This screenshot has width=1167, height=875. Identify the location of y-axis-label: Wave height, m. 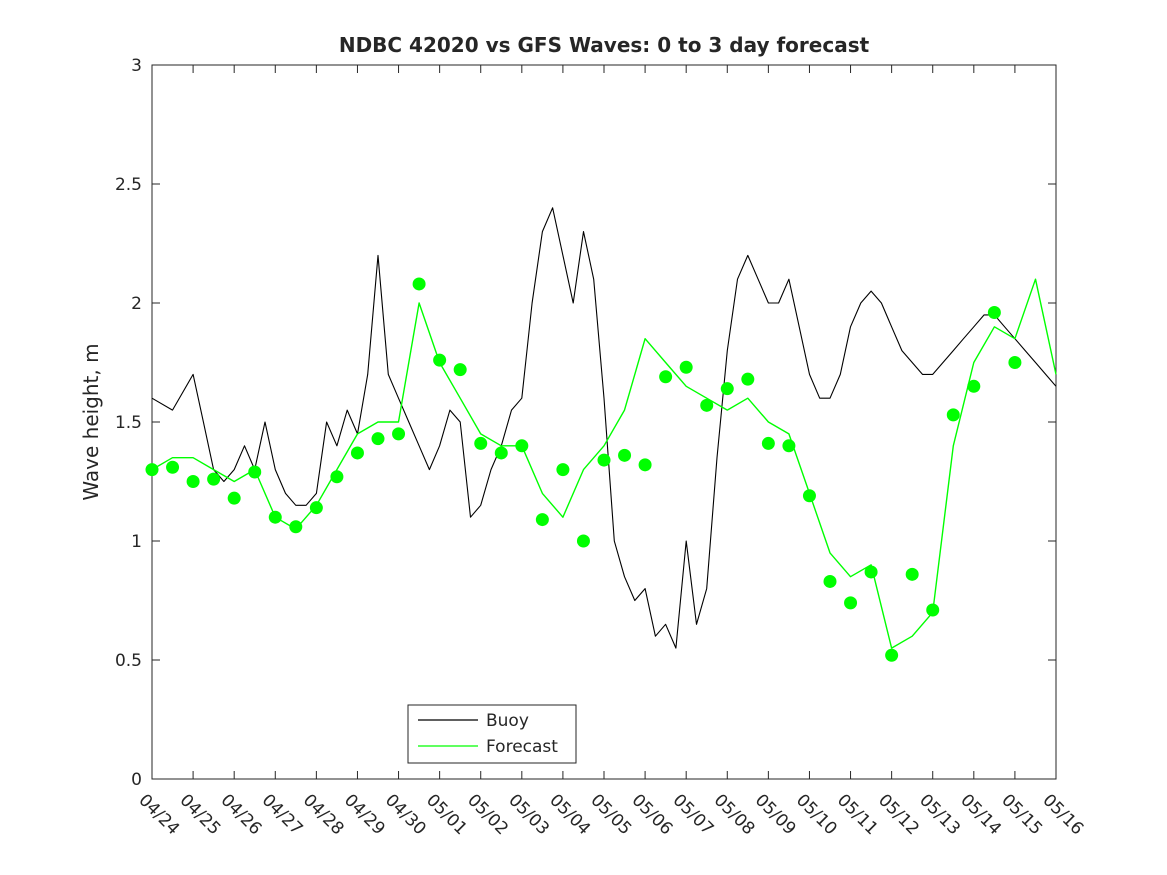
(91, 421).